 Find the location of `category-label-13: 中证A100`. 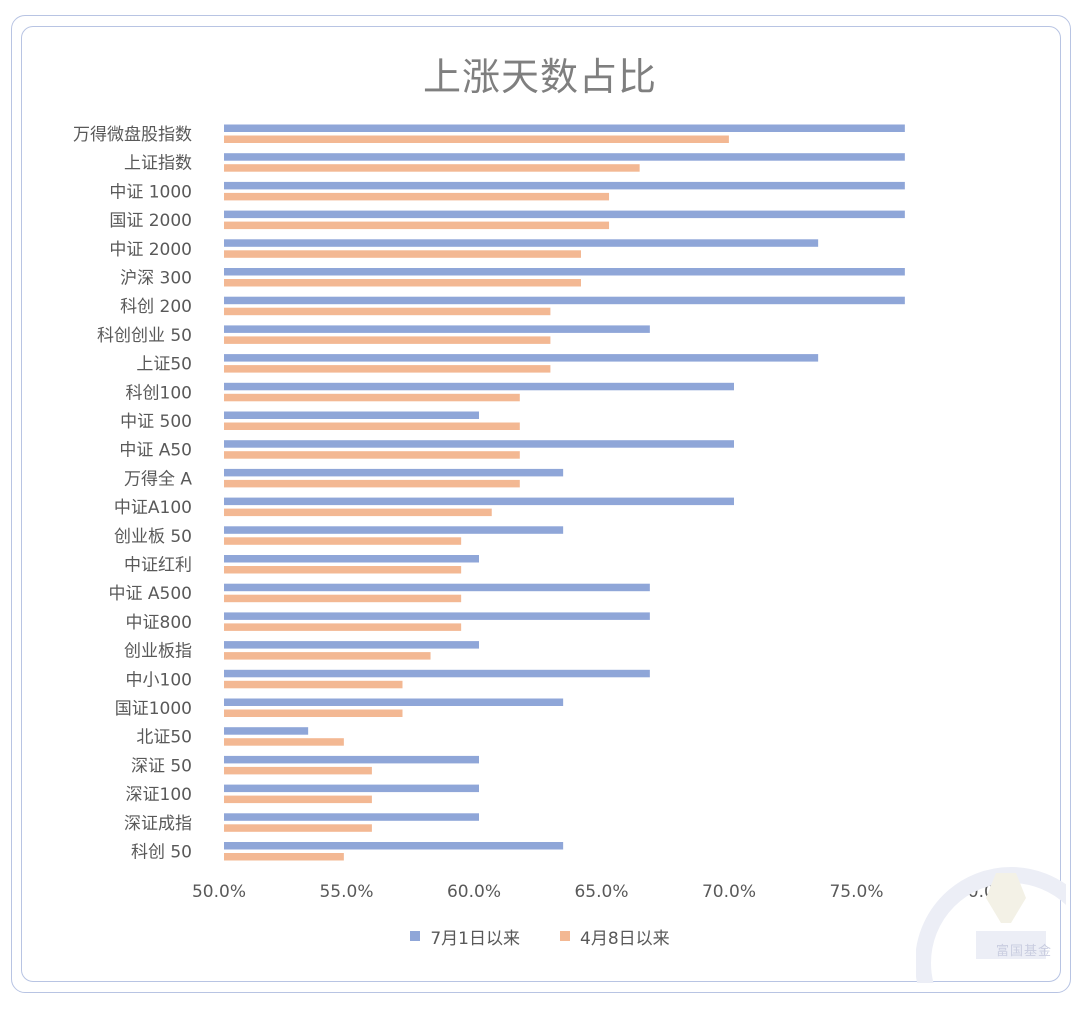

category-label-13: 中证A100 is located at coordinates (153, 508).